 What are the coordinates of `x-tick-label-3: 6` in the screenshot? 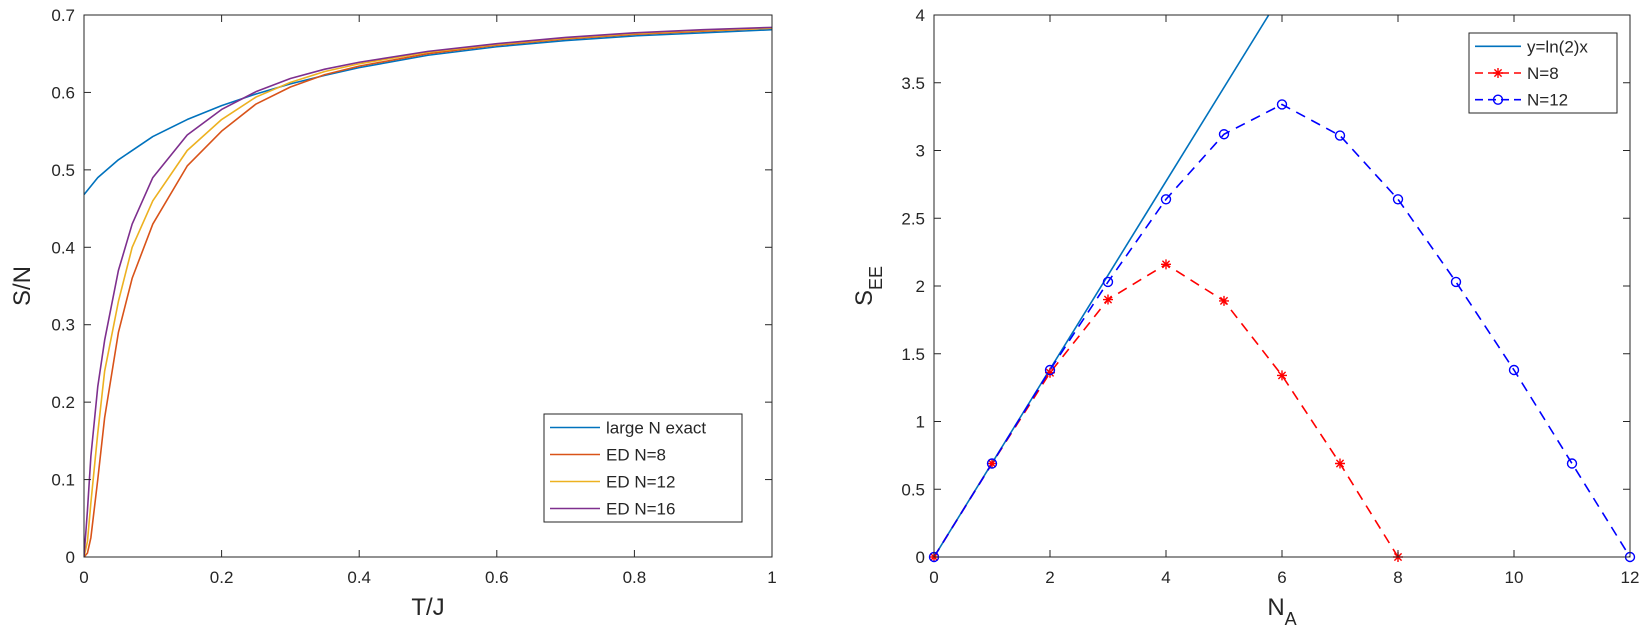 It's located at (1281, 577).